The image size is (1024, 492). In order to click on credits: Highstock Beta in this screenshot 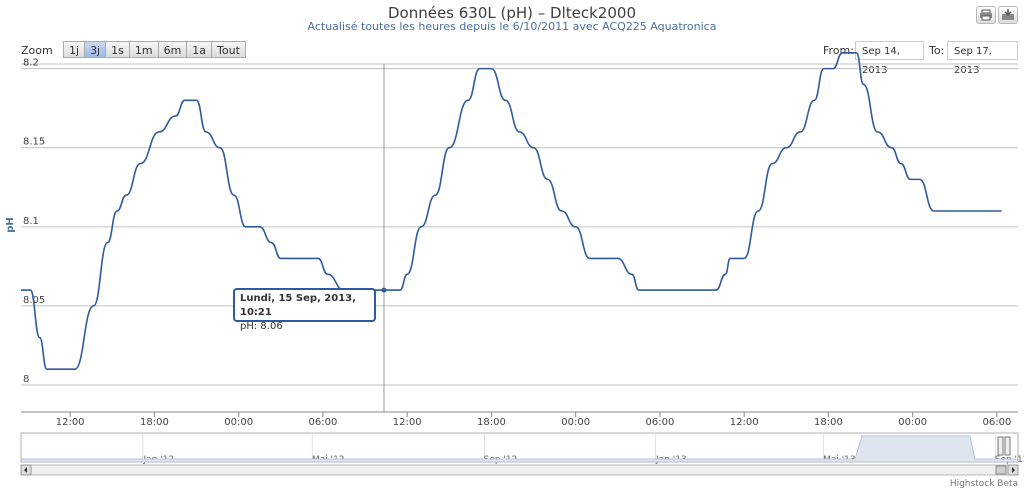, I will do `click(983, 484)`.